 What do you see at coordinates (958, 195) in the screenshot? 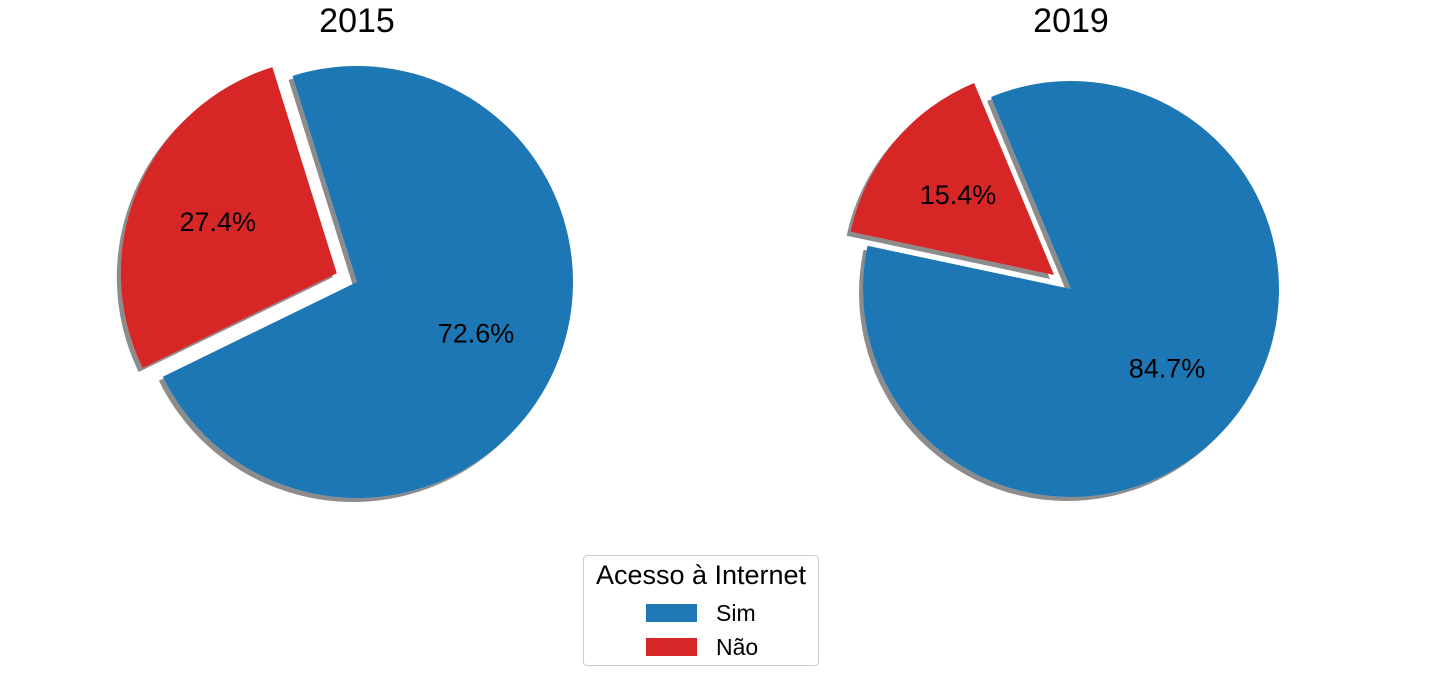
I see `pie-slice-label-Não: 15.4%` at bounding box center [958, 195].